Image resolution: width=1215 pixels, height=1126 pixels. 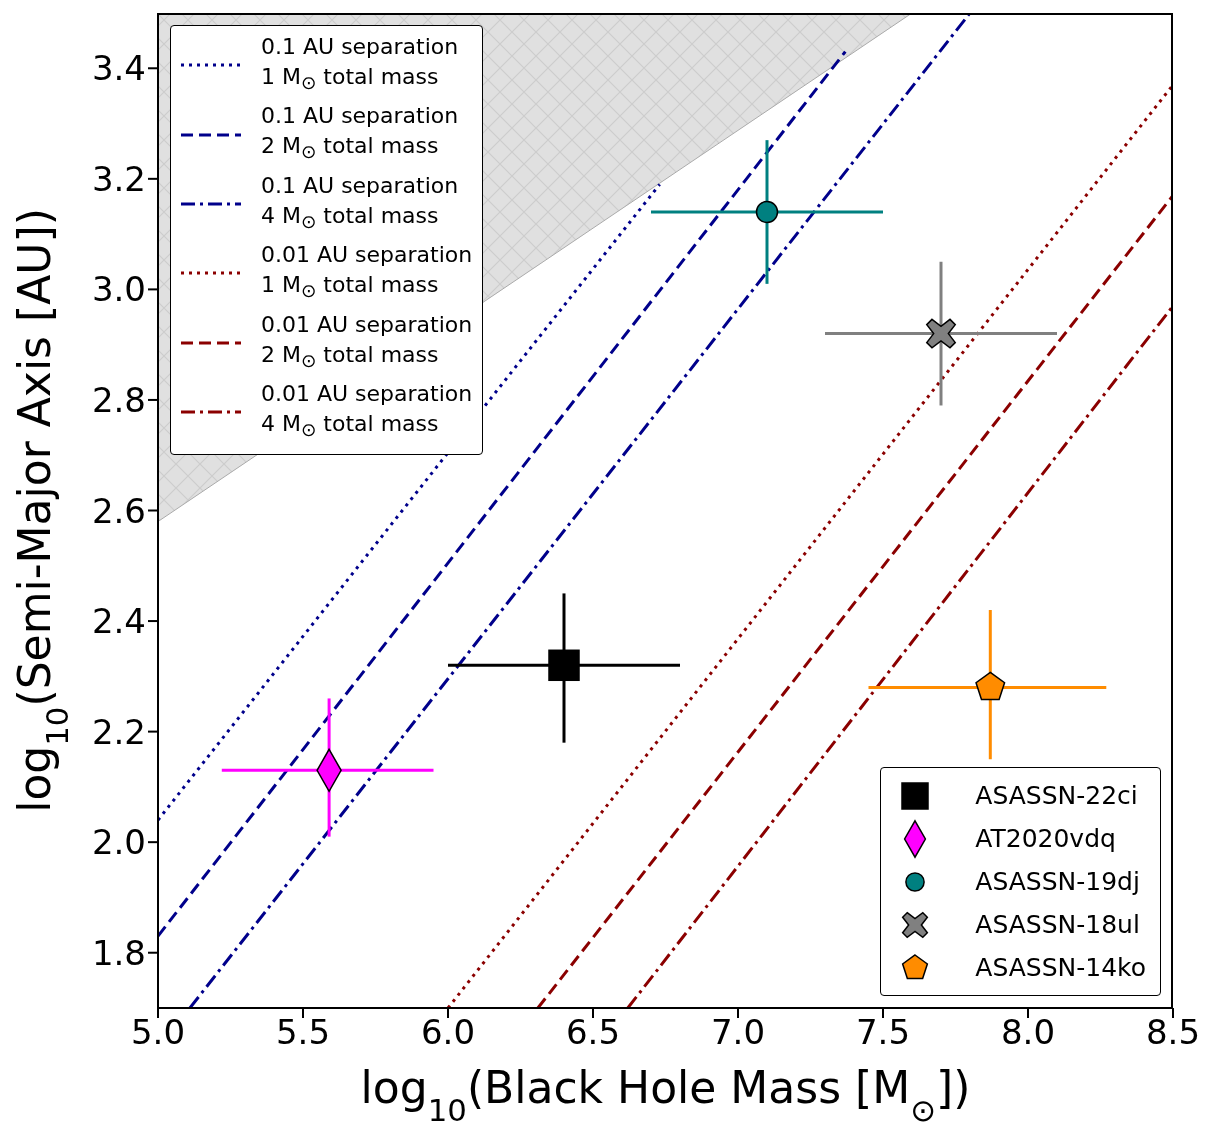 What do you see at coordinates (1060, 967) in the screenshot?
I see `legend-label: ASASSN-14ko` at bounding box center [1060, 967].